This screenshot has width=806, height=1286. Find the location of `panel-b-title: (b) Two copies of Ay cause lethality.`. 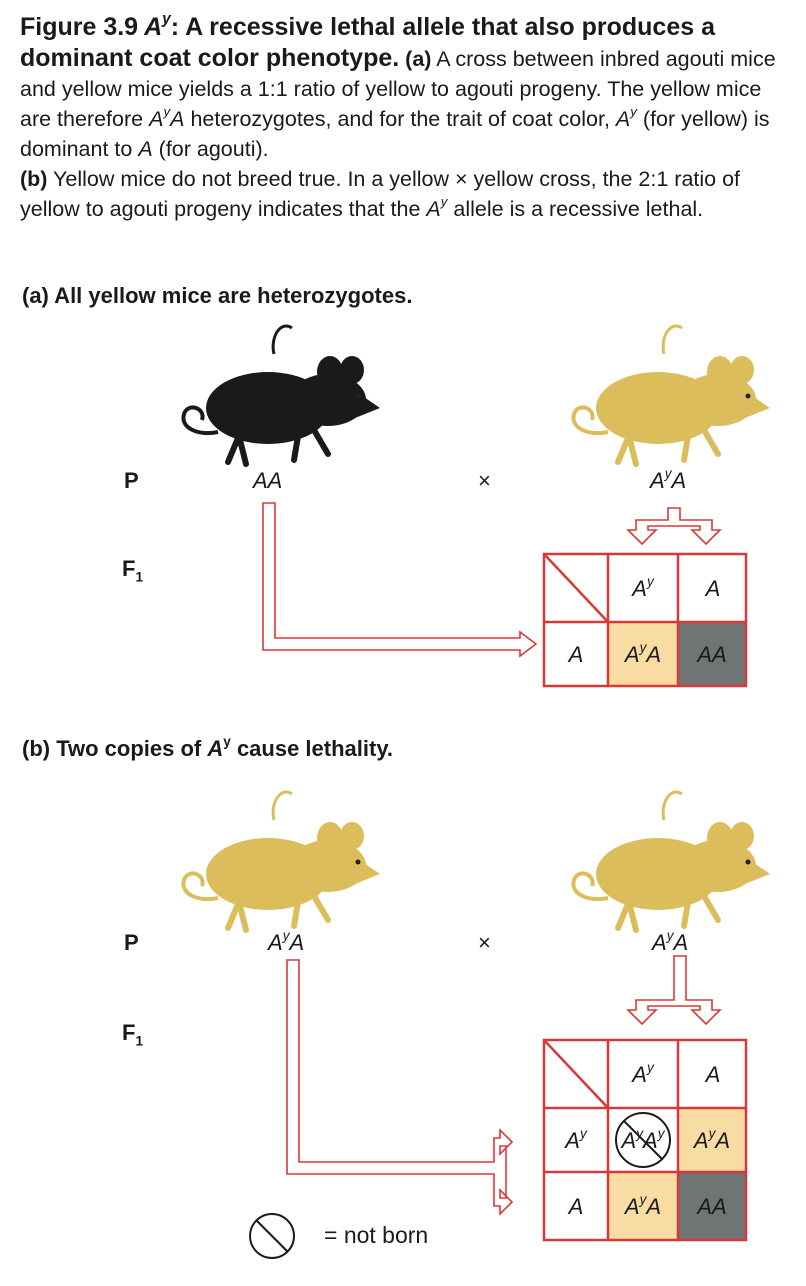

panel-b-title: (b) Two copies of Ay cause lethality. is located at coordinates (208, 747).